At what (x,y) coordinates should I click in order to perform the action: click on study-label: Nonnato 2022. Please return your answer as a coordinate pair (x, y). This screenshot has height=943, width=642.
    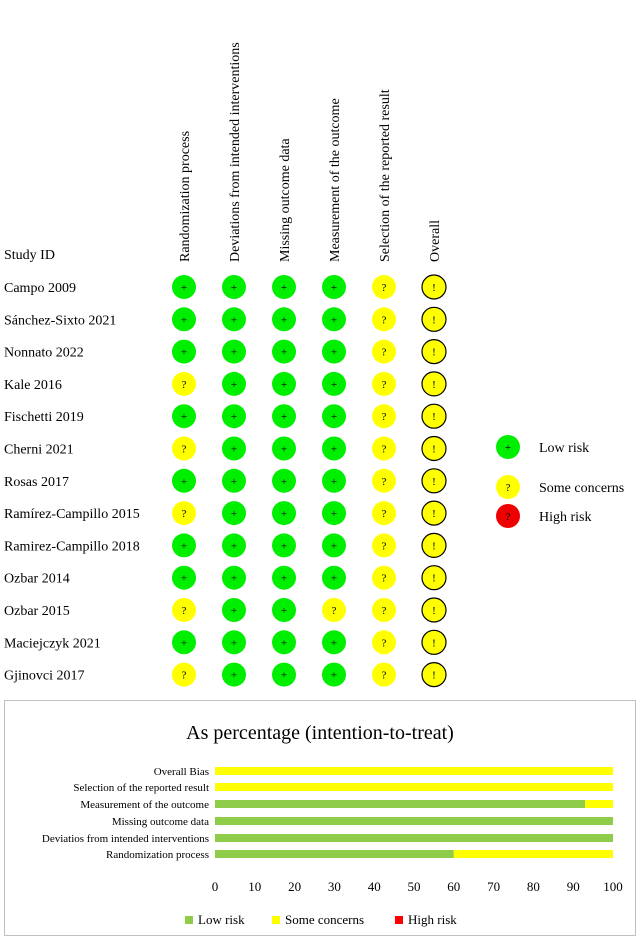
    Looking at the image, I should click on (44, 353).